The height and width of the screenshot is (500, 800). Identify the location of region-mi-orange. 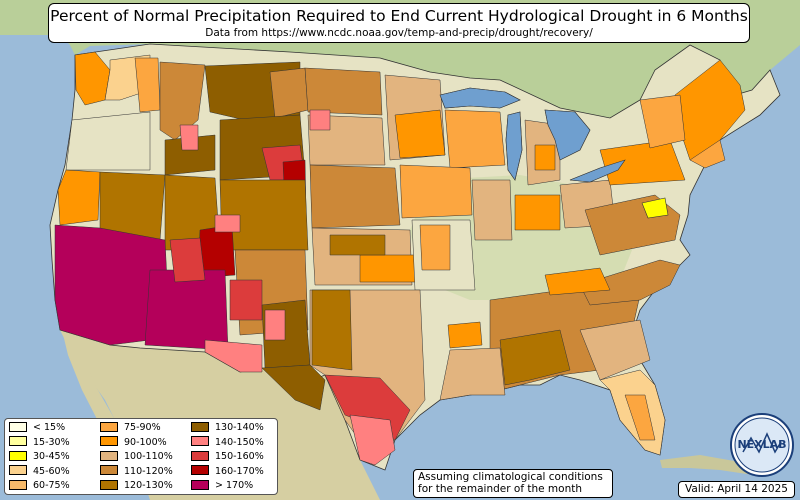
(545, 157).